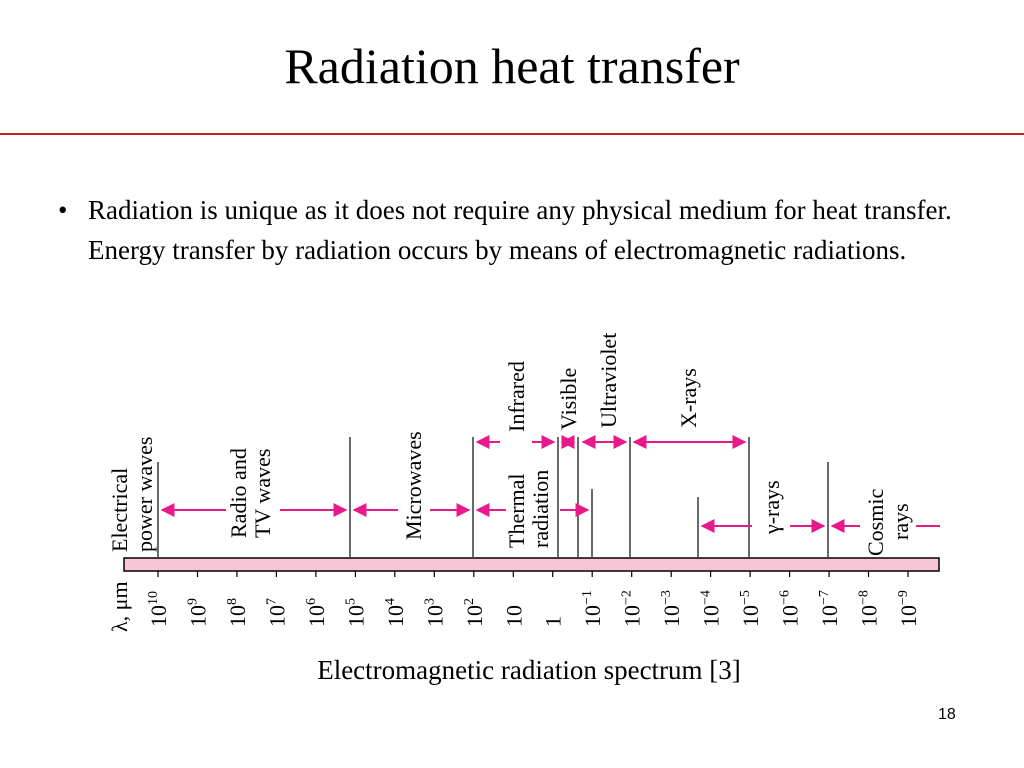 This screenshot has height=768, width=1024. What do you see at coordinates (198, 612) in the screenshot?
I see `tick-label: 109` at bounding box center [198, 612].